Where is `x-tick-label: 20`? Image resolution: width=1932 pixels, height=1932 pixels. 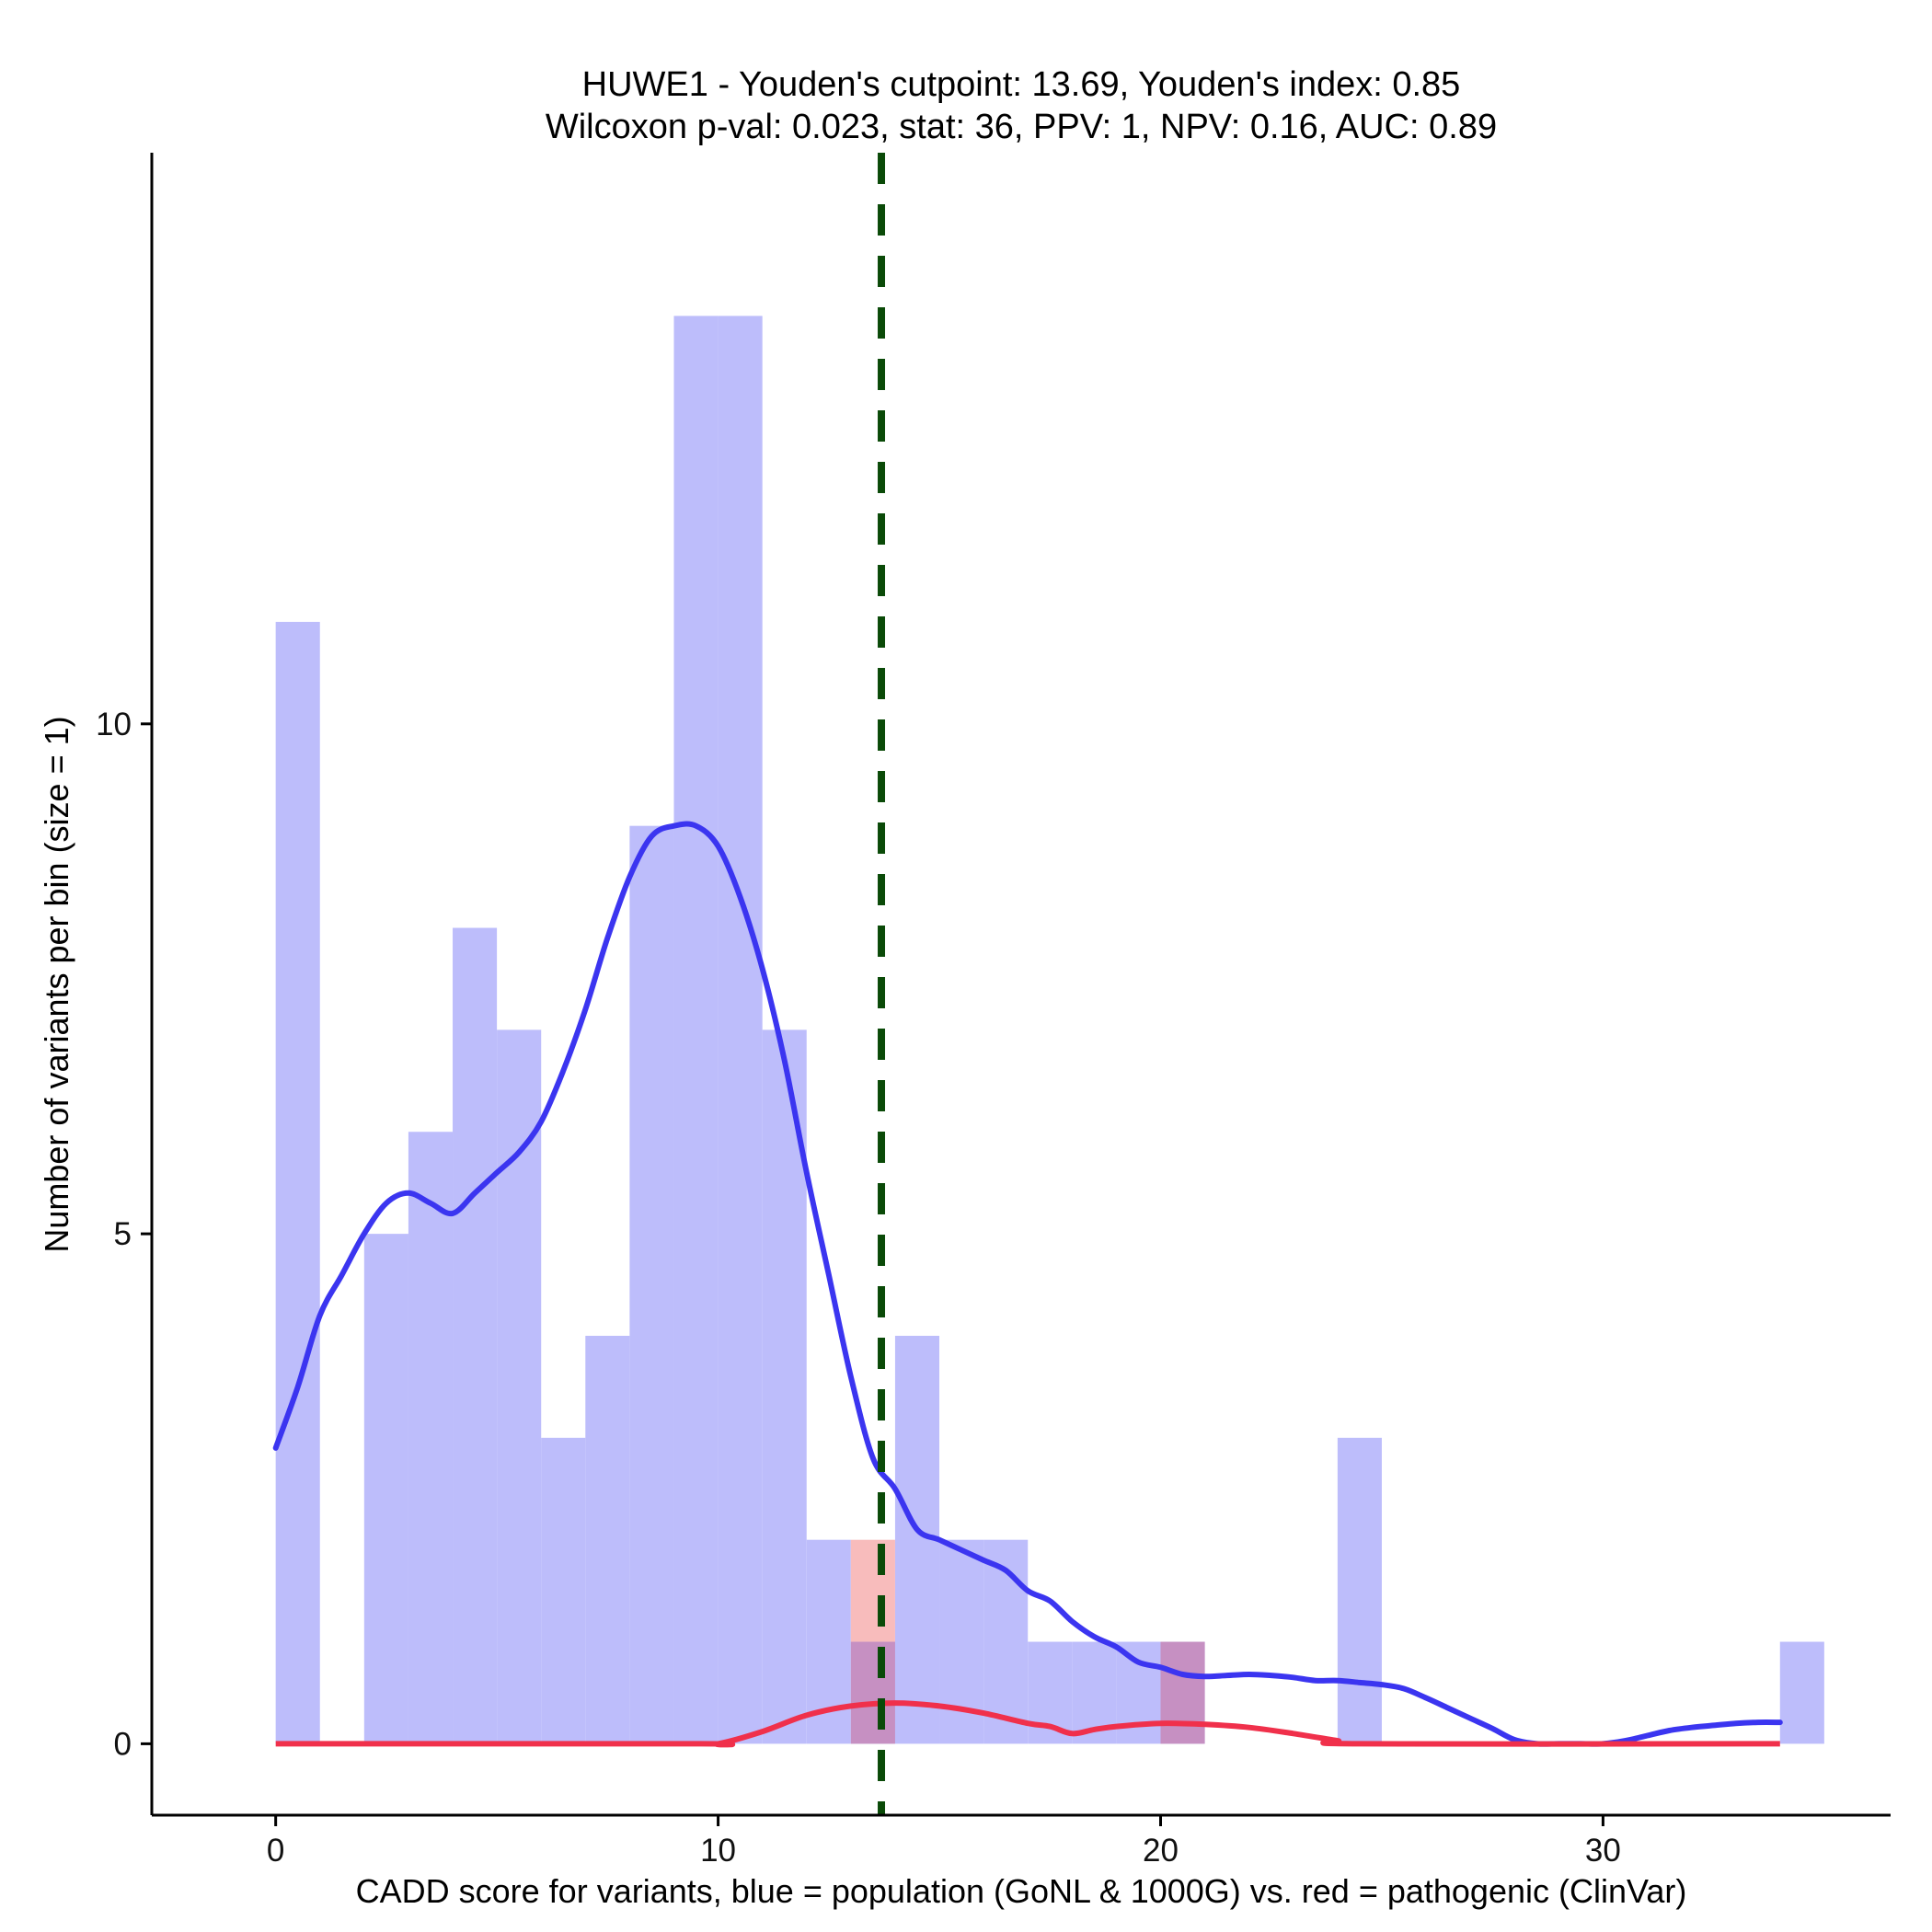
x-tick-label: 20 is located at coordinates (1161, 1851).